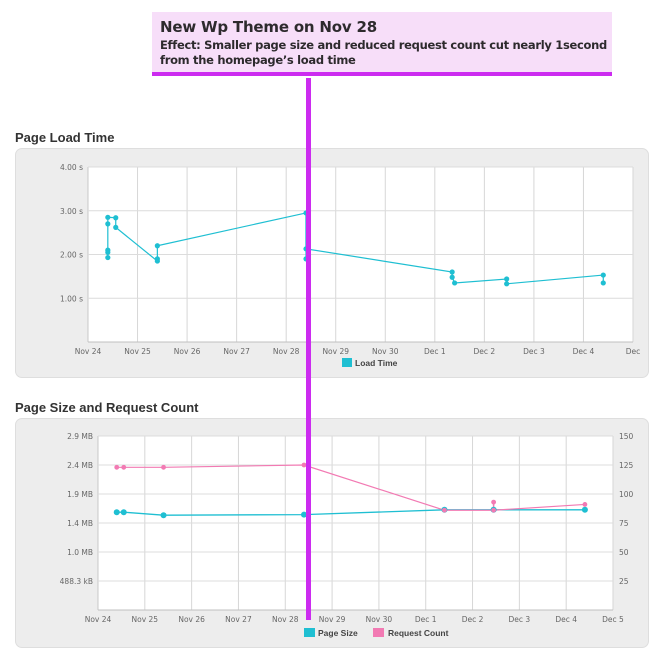 This screenshot has width=663, height=658. Describe the element at coordinates (355, 248) in the screenshot. I see `load-time-line` at that location.